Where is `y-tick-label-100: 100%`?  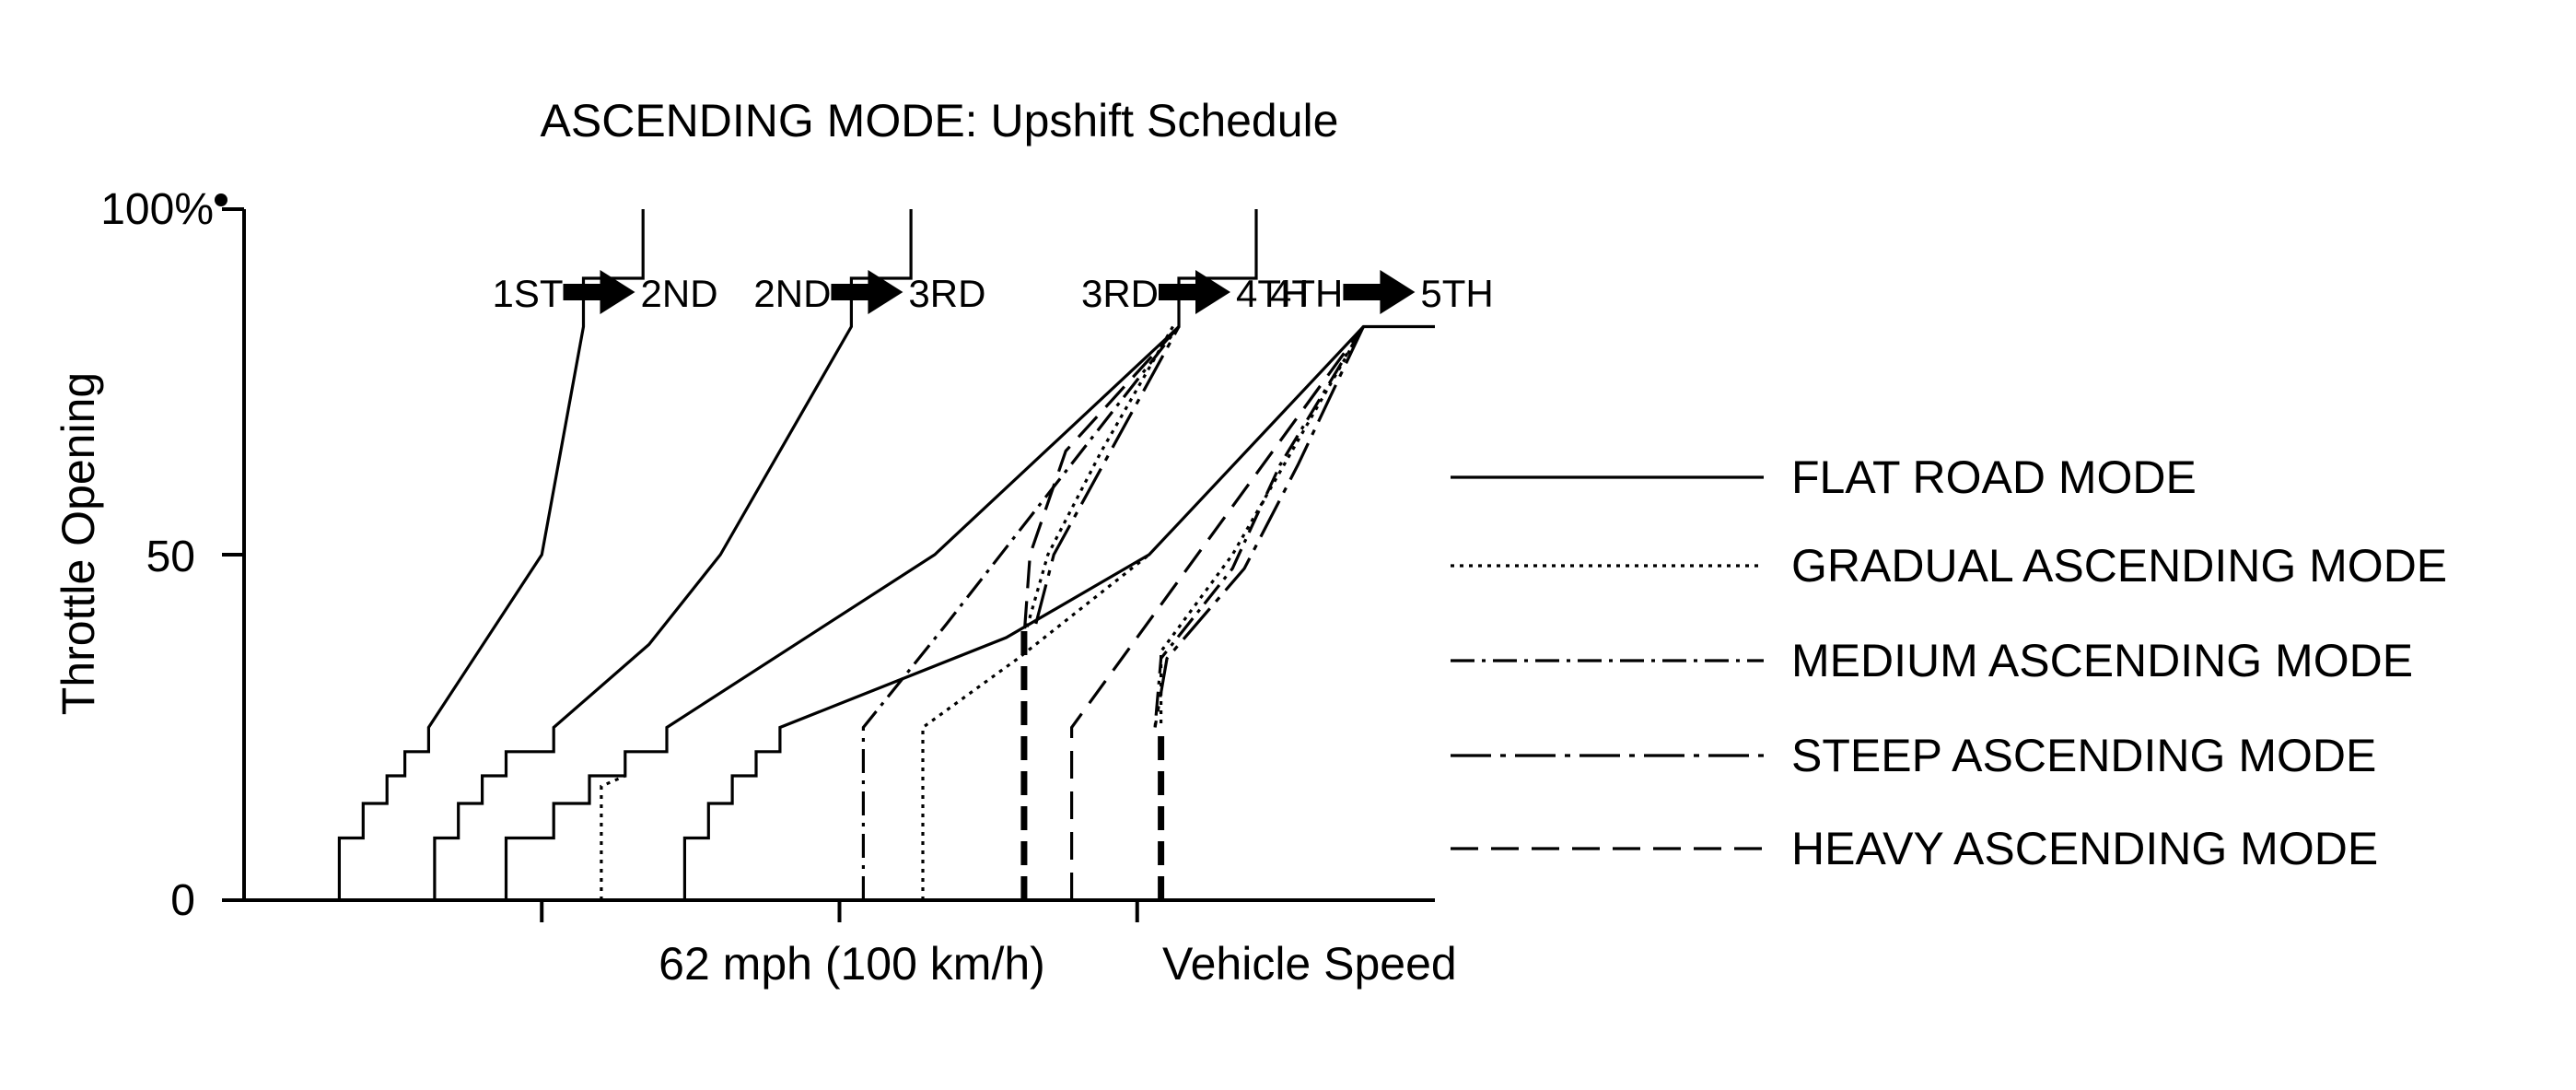
y-tick-label-100: 100% is located at coordinates (157, 210).